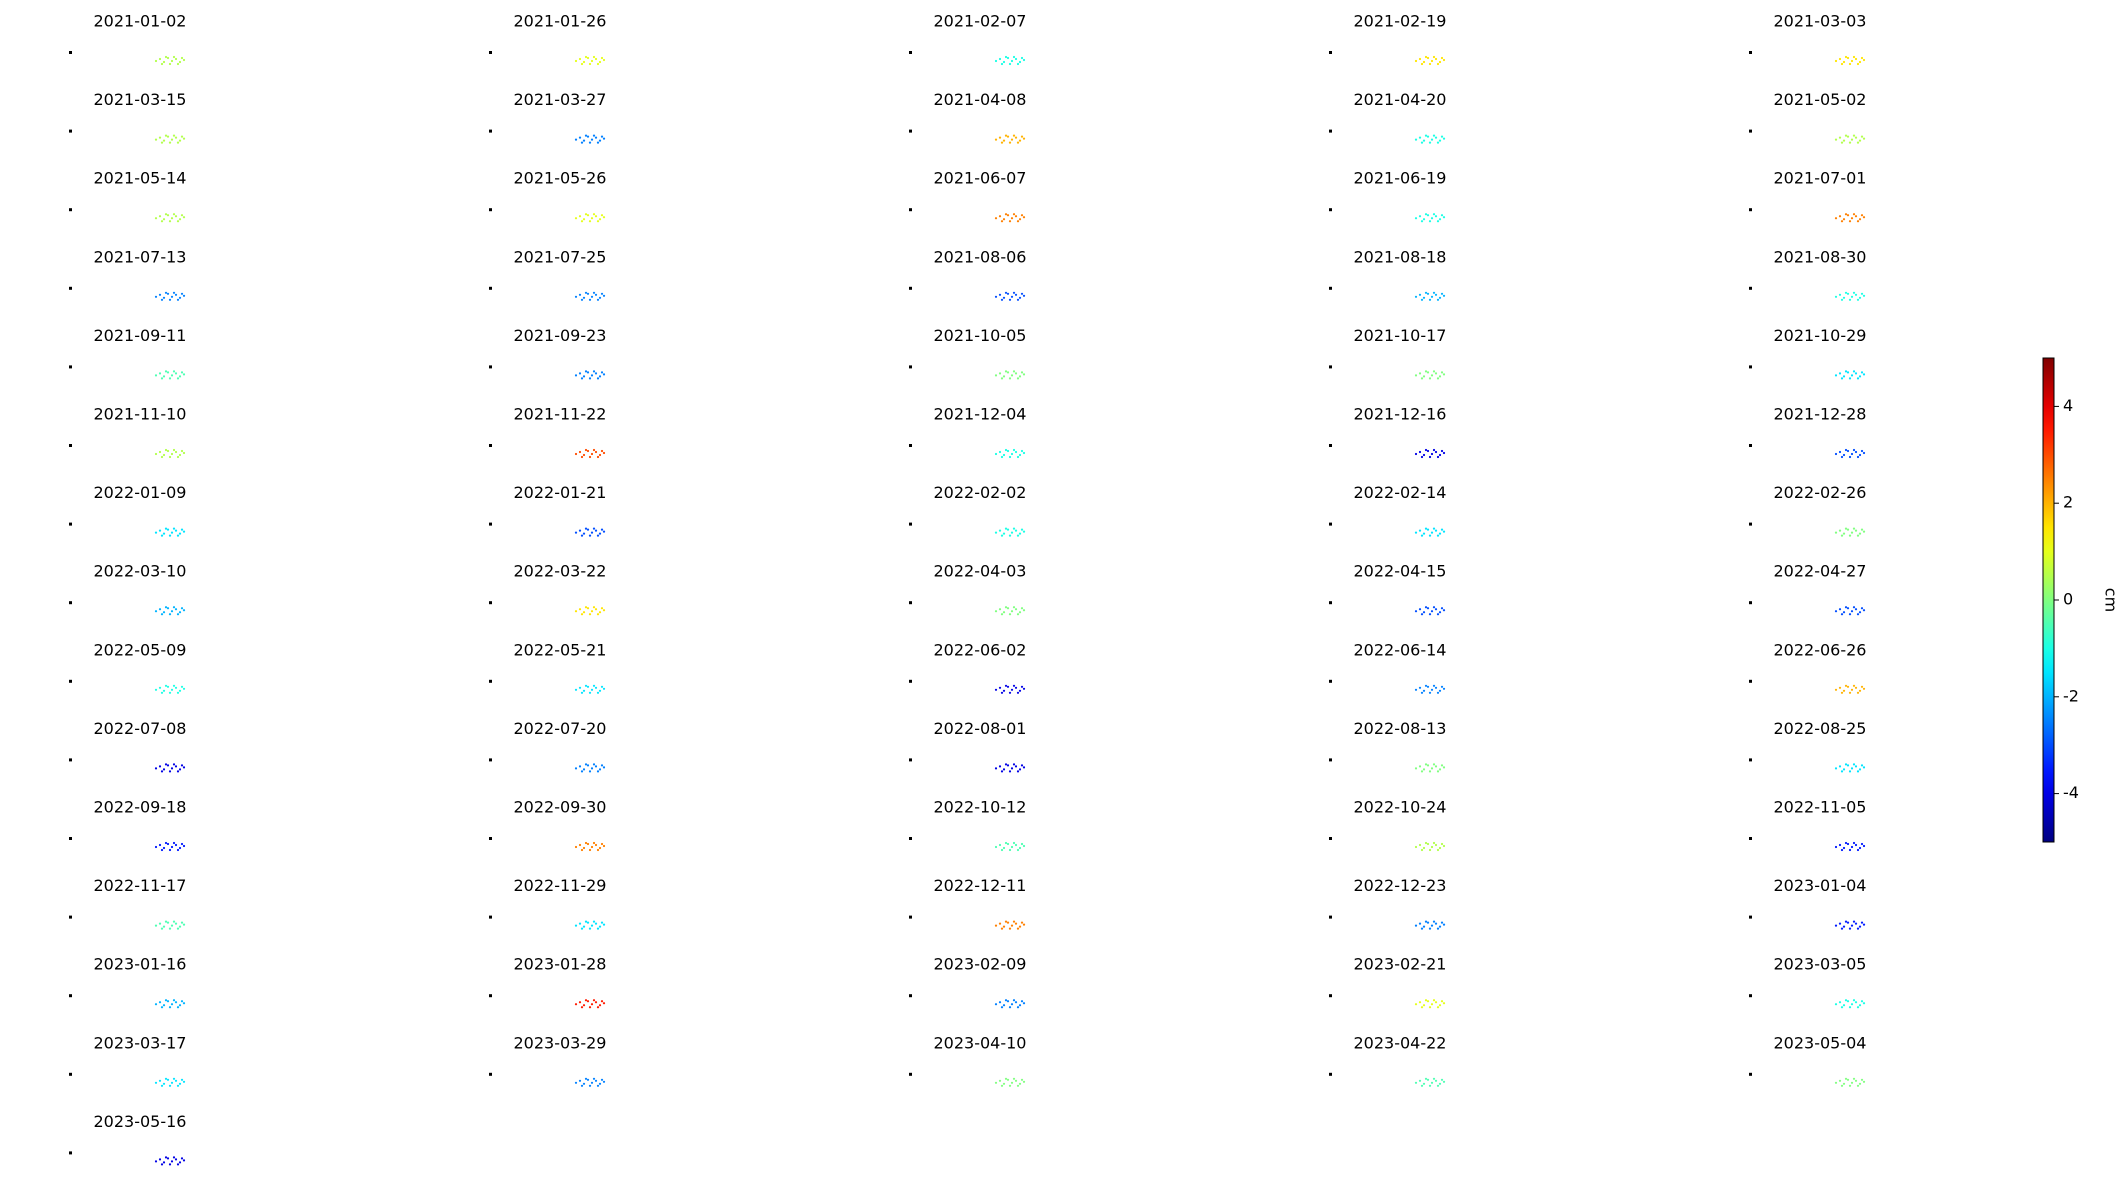 The width and height of the screenshot is (2122, 1189). What do you see at coordinates (967, 510) in the screenshot?
I see `panel: 2022-02-02` at bounding box center [967, 510].